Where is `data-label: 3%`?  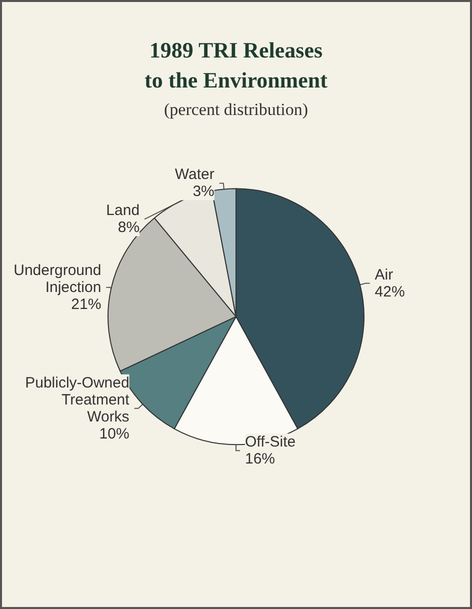
data-label: 3% is located at coordinates (203, 191).